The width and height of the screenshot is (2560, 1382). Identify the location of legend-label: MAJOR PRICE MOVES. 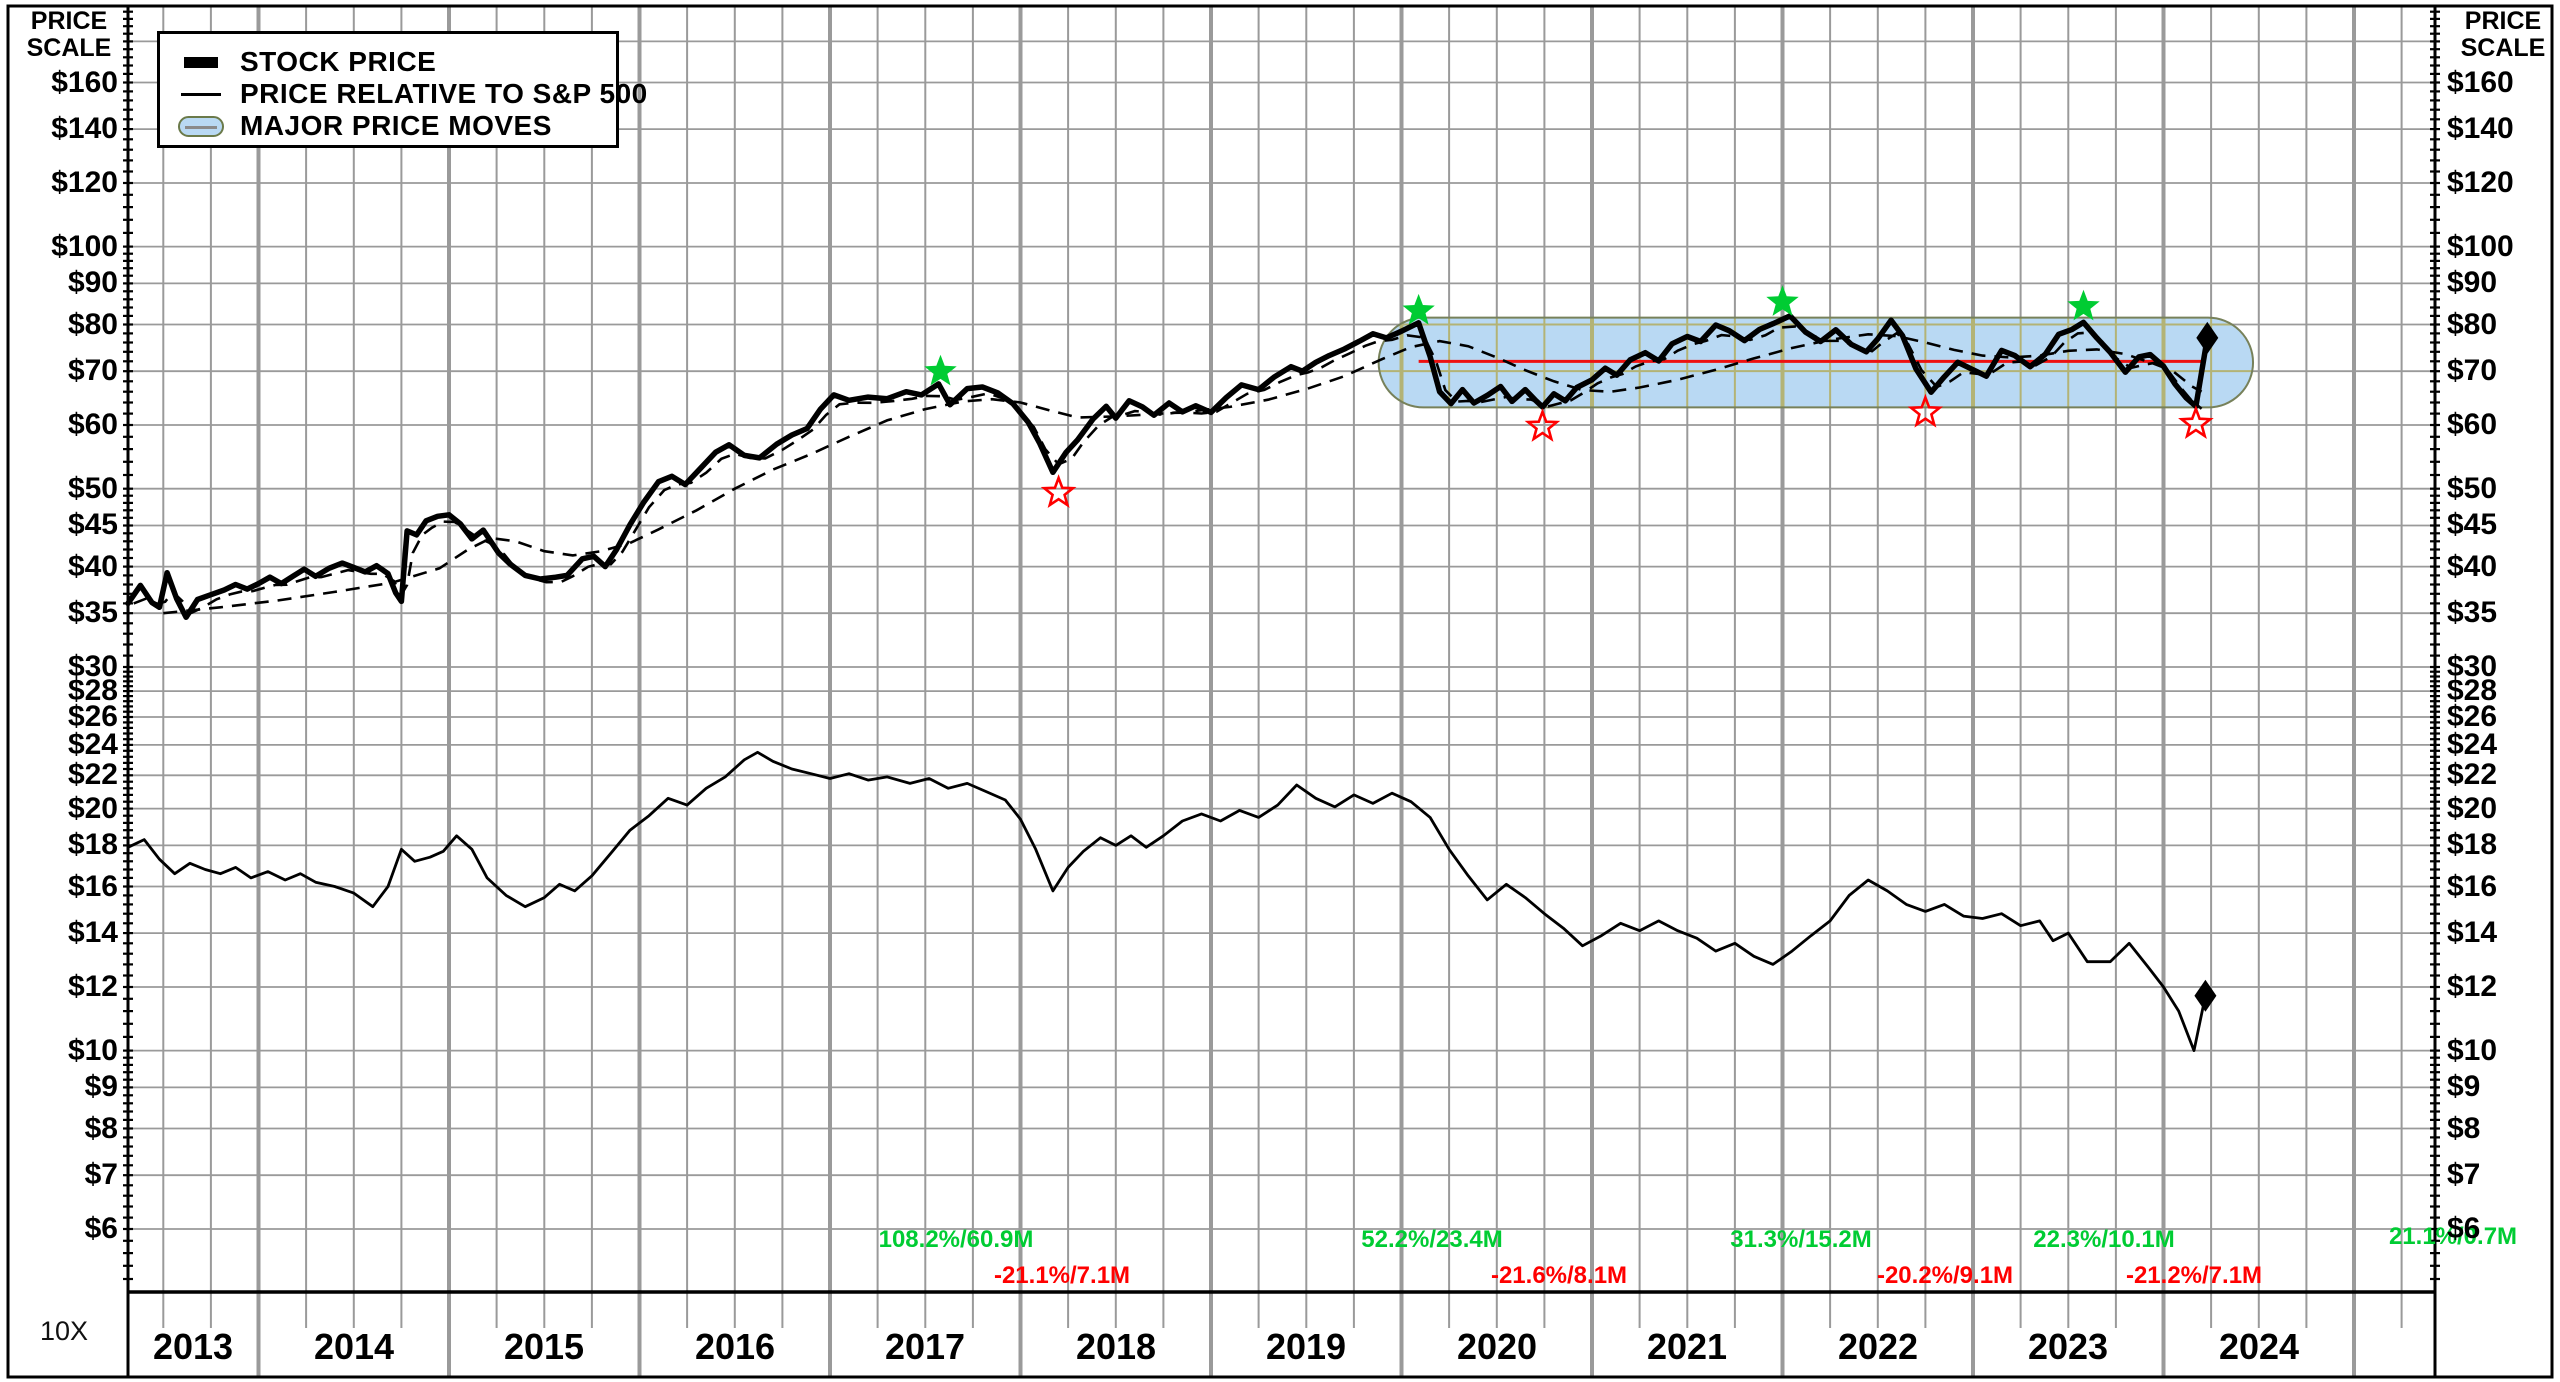
(396, 125).